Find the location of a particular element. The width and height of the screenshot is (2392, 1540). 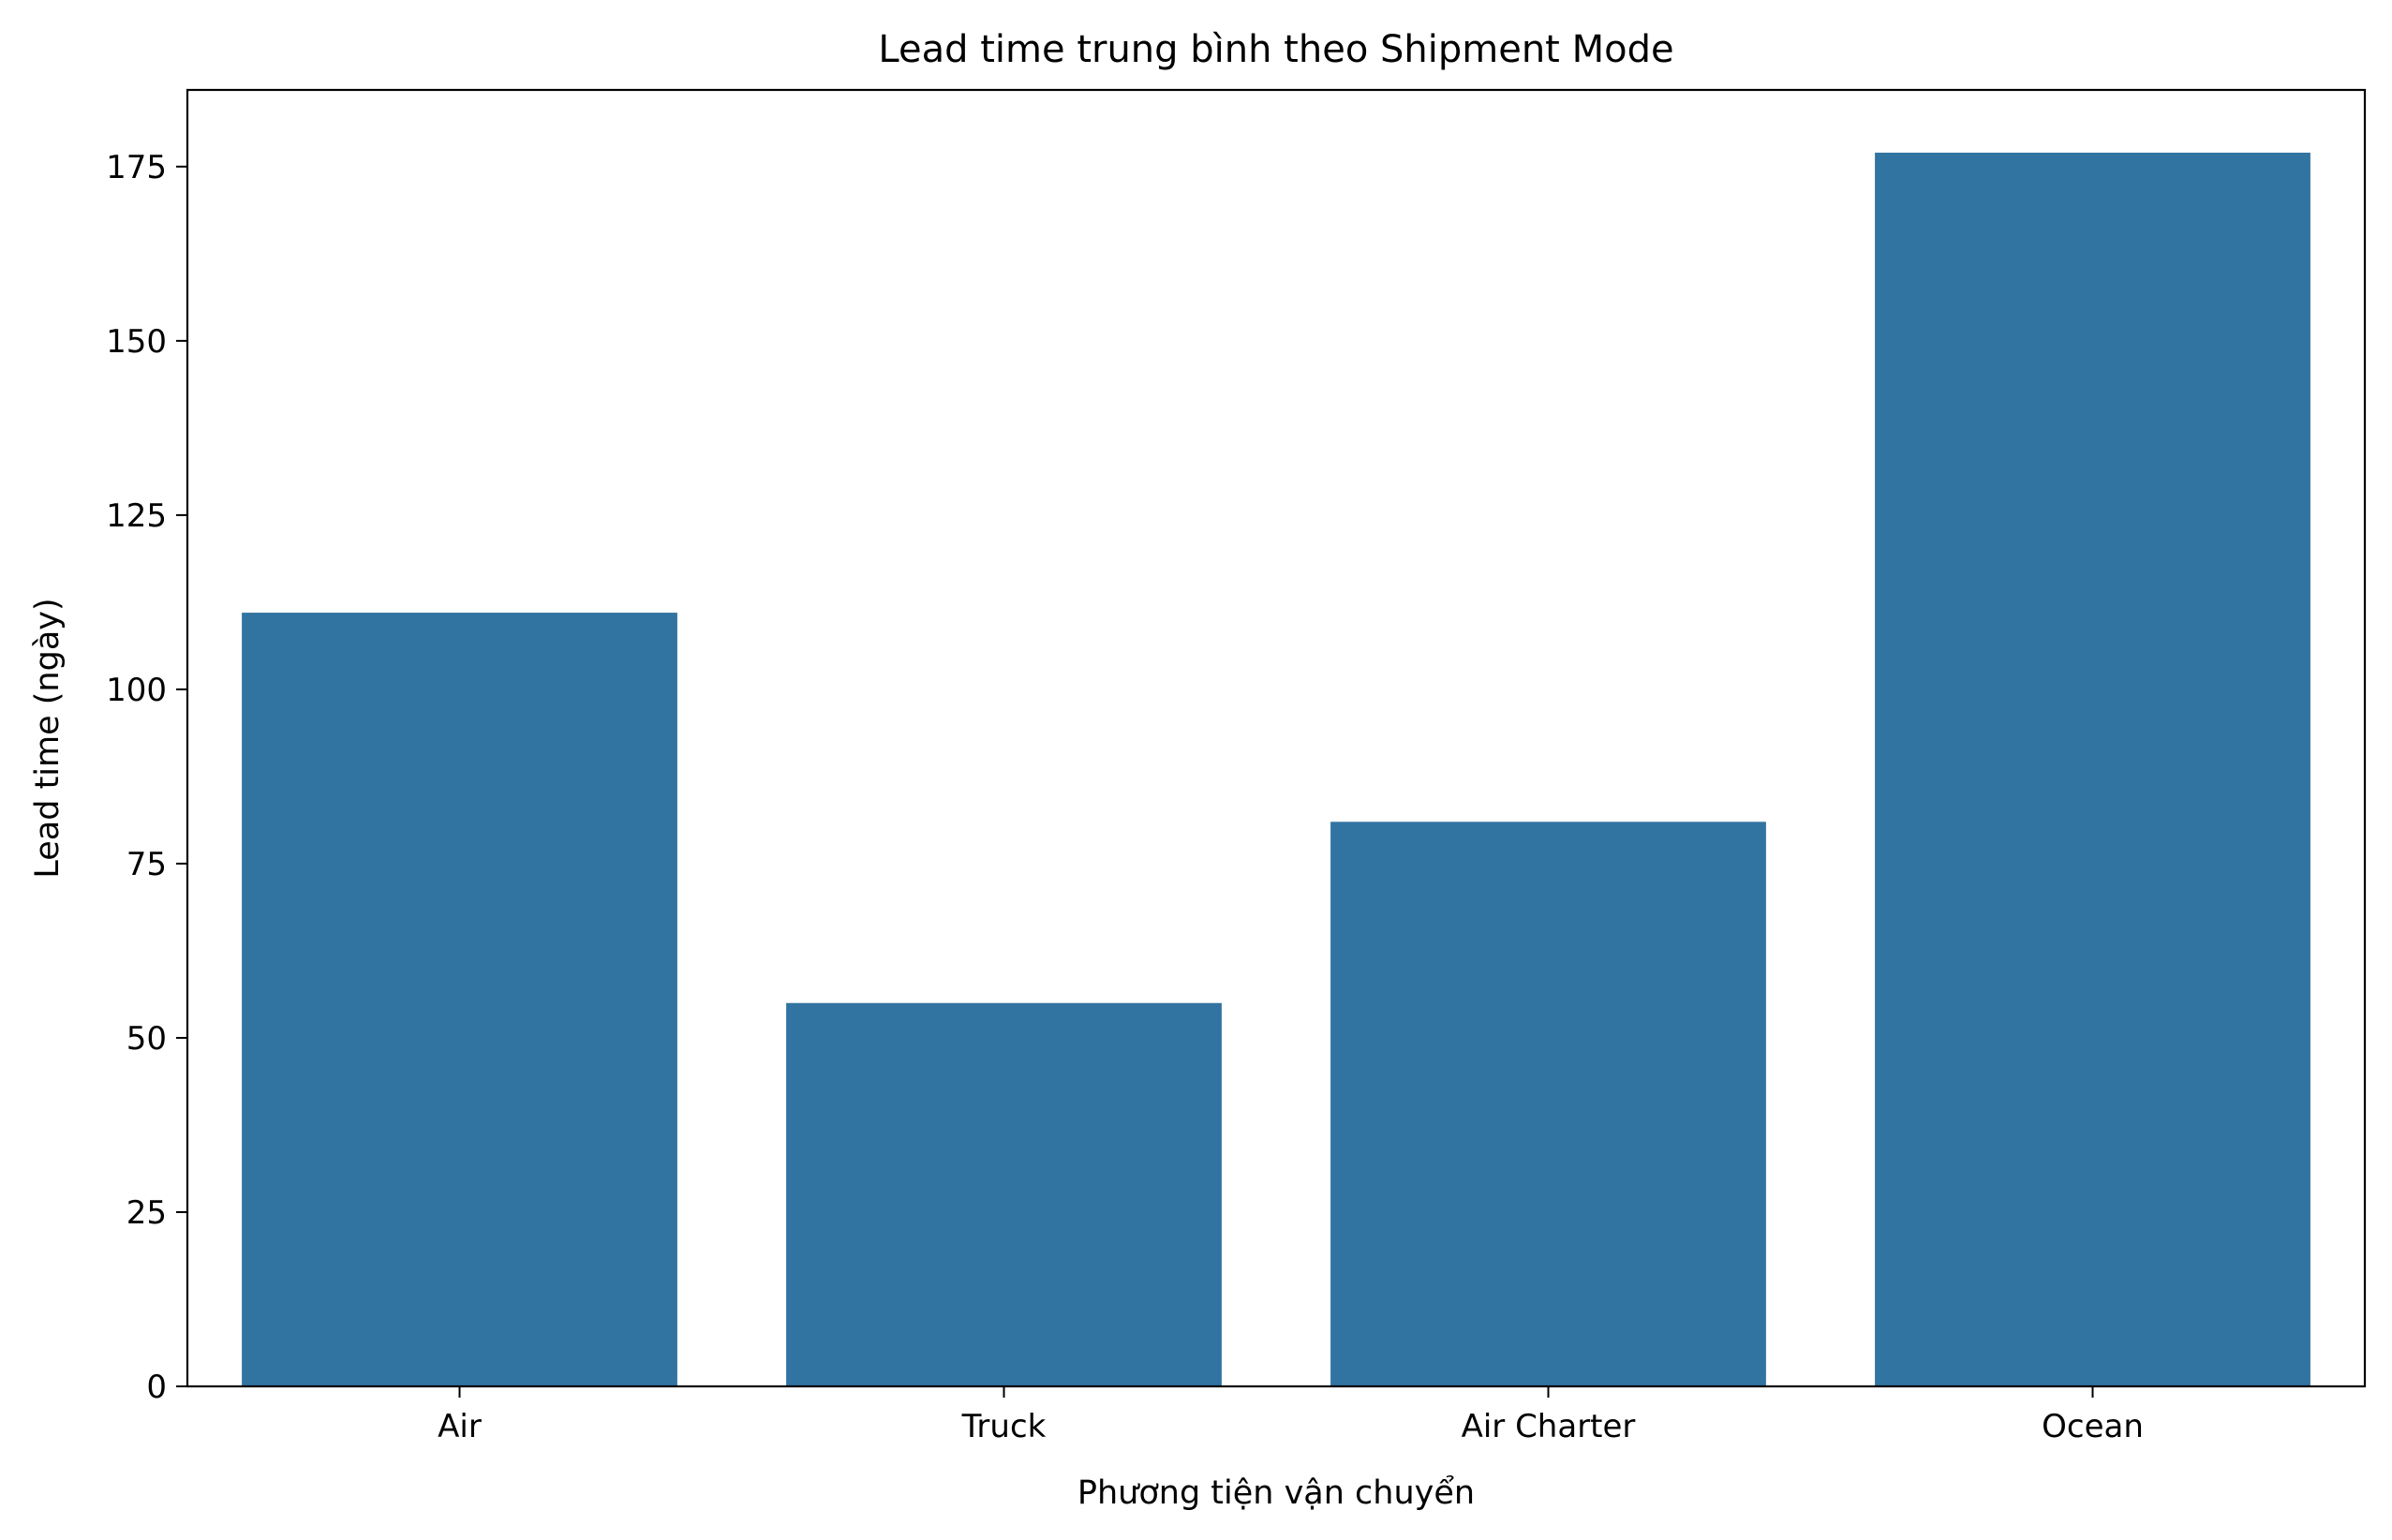

y-tick-label: 50 is located at coordinates (146, 1039).